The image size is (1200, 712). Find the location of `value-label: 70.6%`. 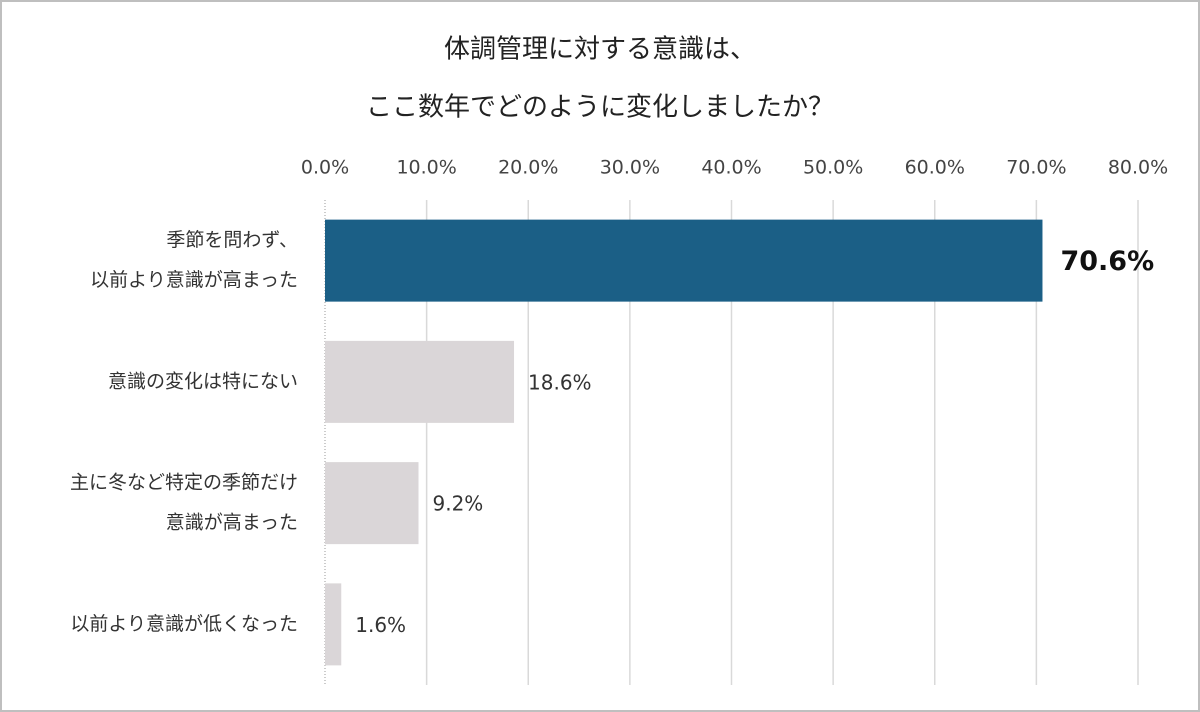

value-label: 70.6% is located at coordinates (1107, 261).